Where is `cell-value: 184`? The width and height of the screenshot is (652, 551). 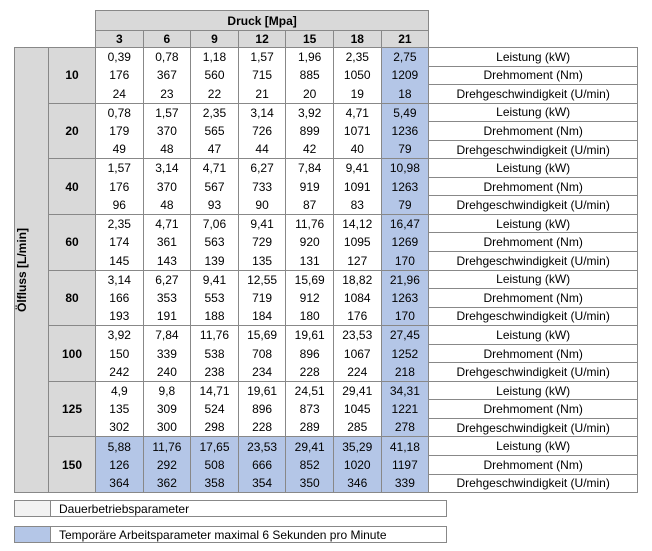
cell-value: 184 is located at coordinates (262, 317).